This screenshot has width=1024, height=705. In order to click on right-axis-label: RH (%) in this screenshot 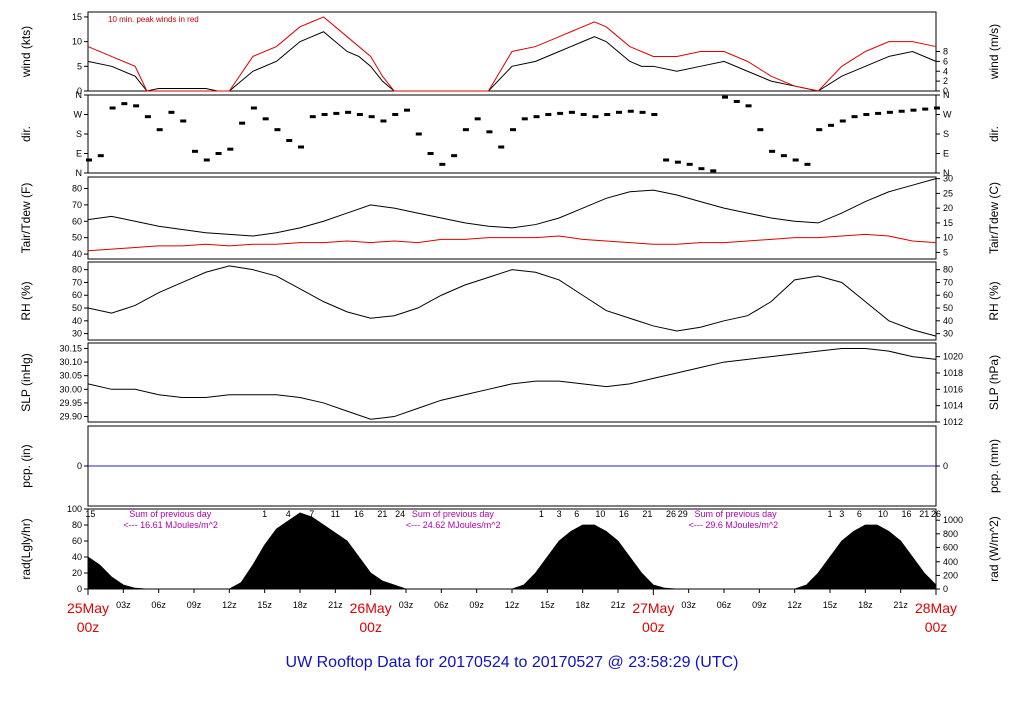, I will do `click(994, 300)`.